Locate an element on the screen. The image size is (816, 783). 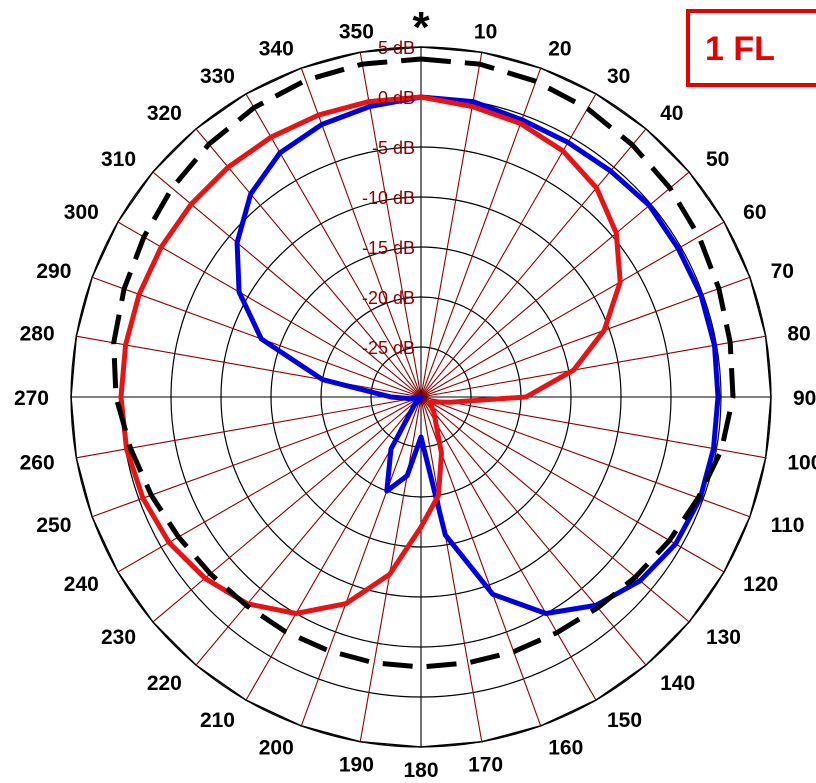
angle-tick-label: 70 is located at coordinates (782, 271).